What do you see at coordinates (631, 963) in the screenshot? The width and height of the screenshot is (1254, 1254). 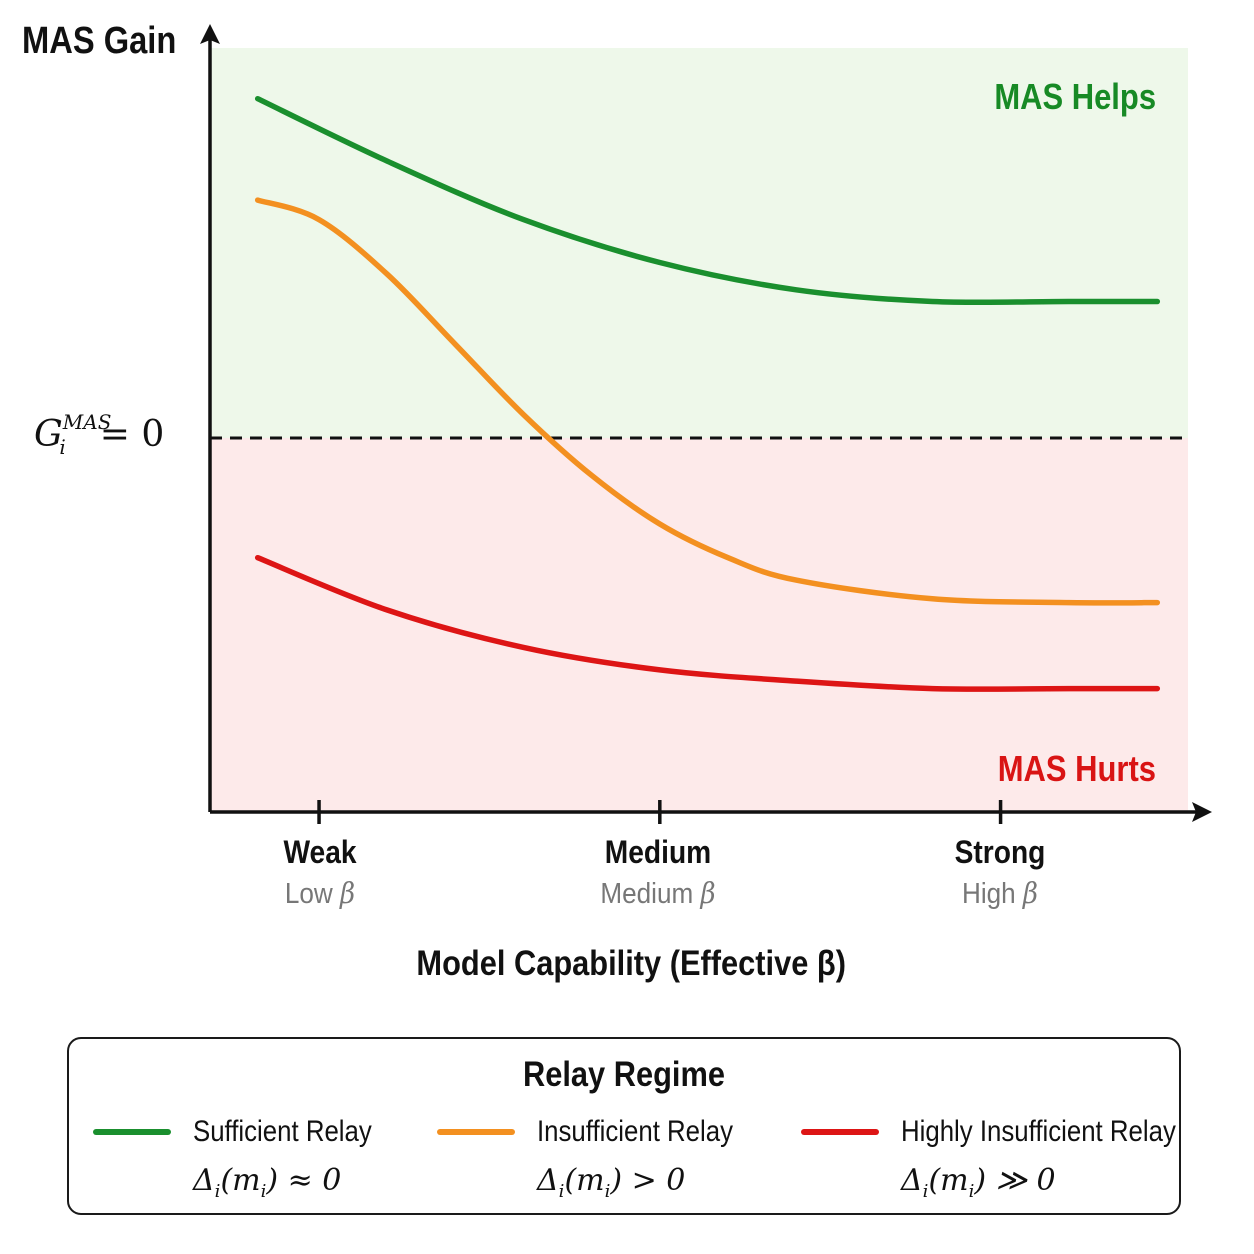 I see `x-axis-label: Model Capability (Effective β)` at bounding box center [631, 963].